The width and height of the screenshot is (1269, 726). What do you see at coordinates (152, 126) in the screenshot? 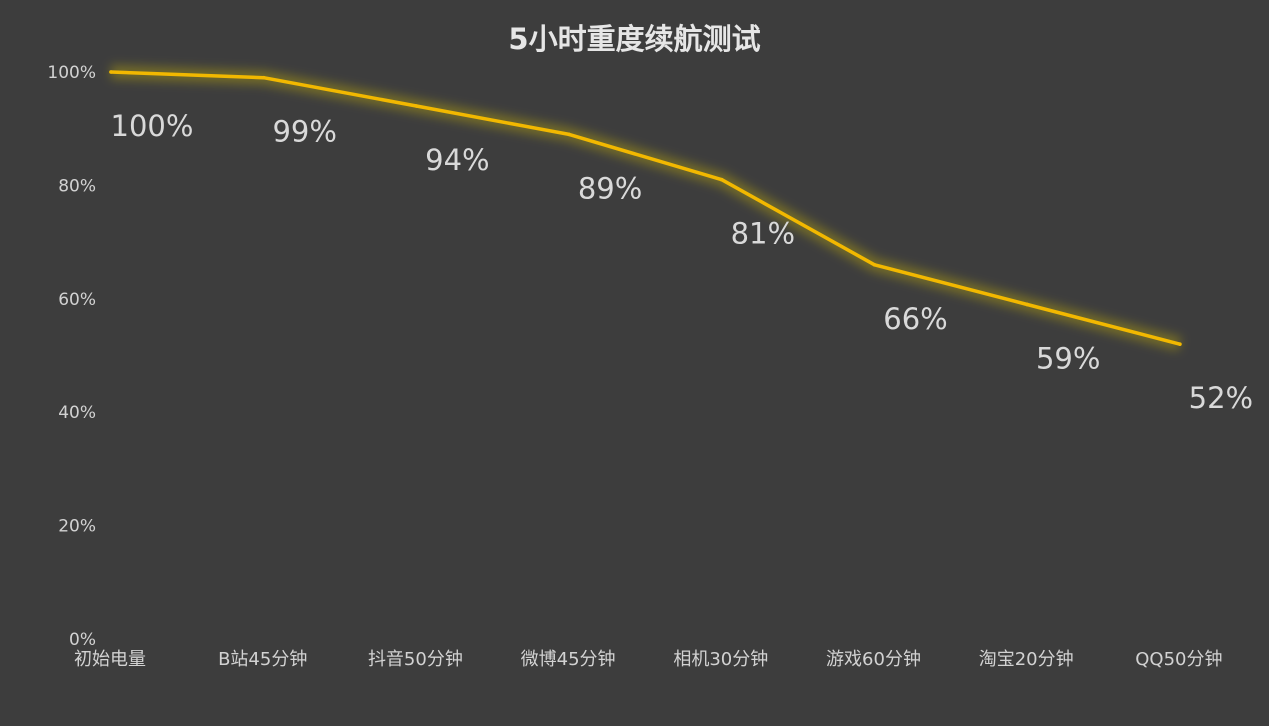
I see `data-label: 100%` at bounding box center [152, 126].